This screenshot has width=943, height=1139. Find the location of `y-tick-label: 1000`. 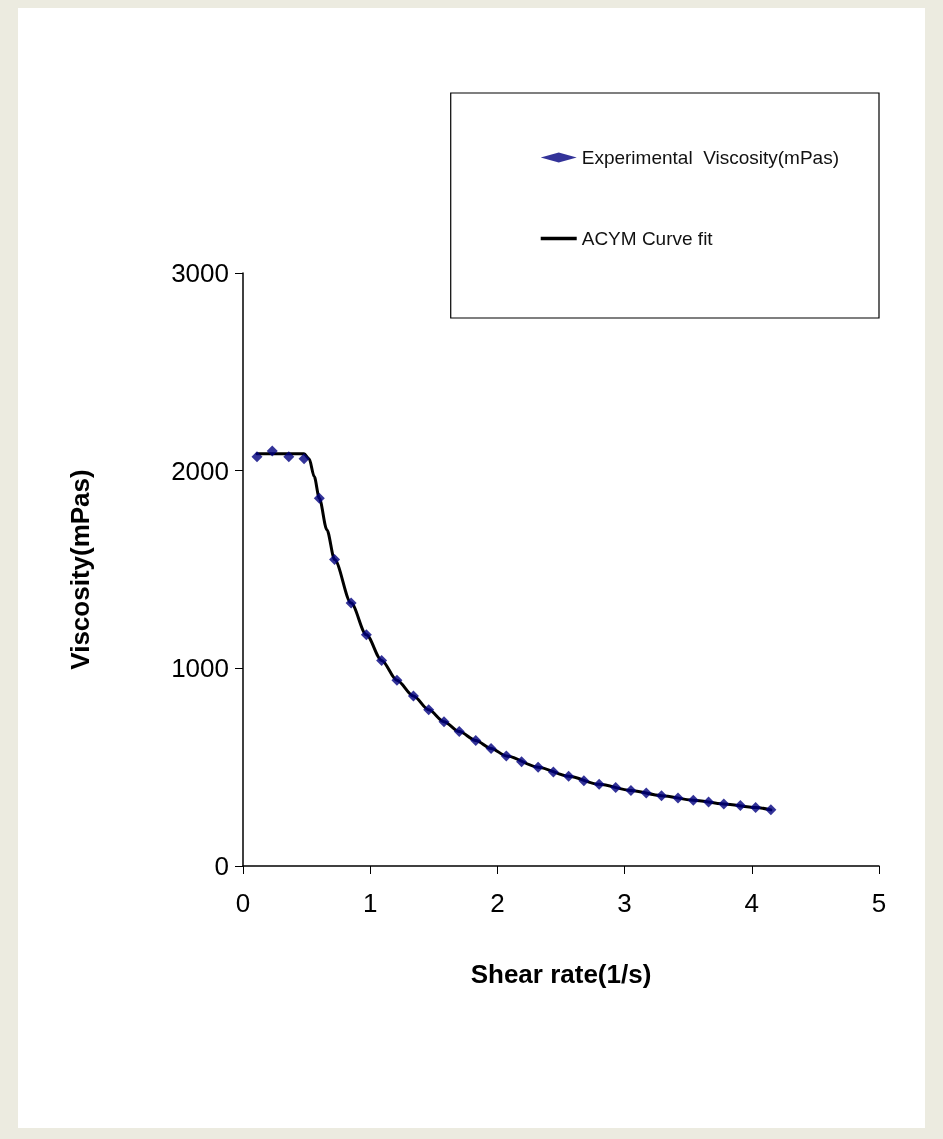

y-tick-label: 1000 is located at coordinates (200, 668).